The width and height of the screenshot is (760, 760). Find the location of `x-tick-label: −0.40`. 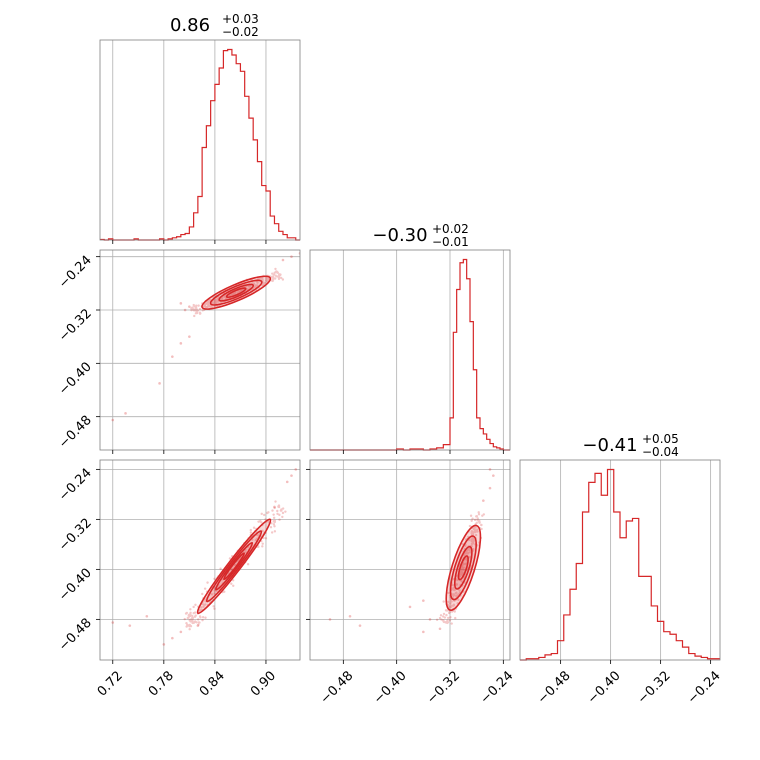

x-tick-label: −0.40 is located at coordinates (390, 687).